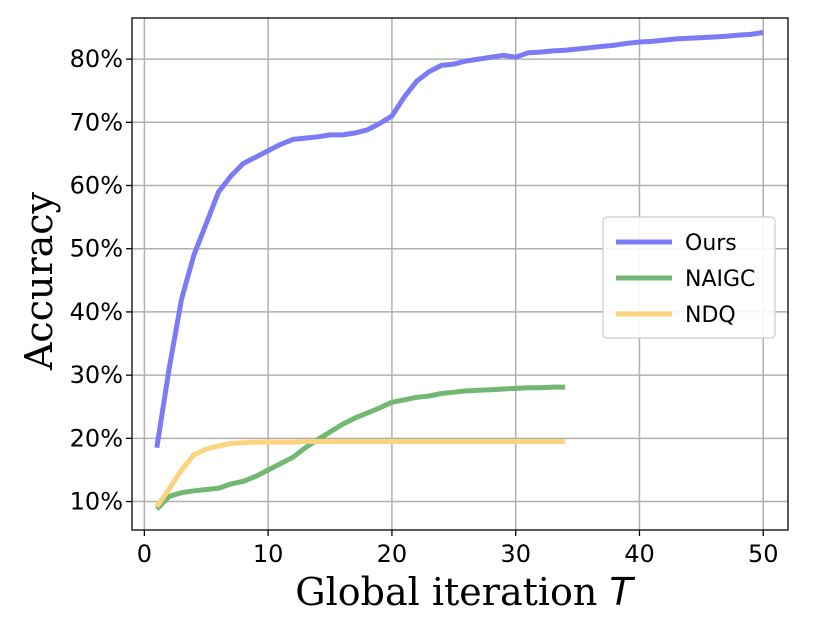 Image resolution: width=830 pixels, height=623 pixels. Describe the element at coordinates (96, 59) in the screenshot. I see `y-tick-label: 80%` at that location.